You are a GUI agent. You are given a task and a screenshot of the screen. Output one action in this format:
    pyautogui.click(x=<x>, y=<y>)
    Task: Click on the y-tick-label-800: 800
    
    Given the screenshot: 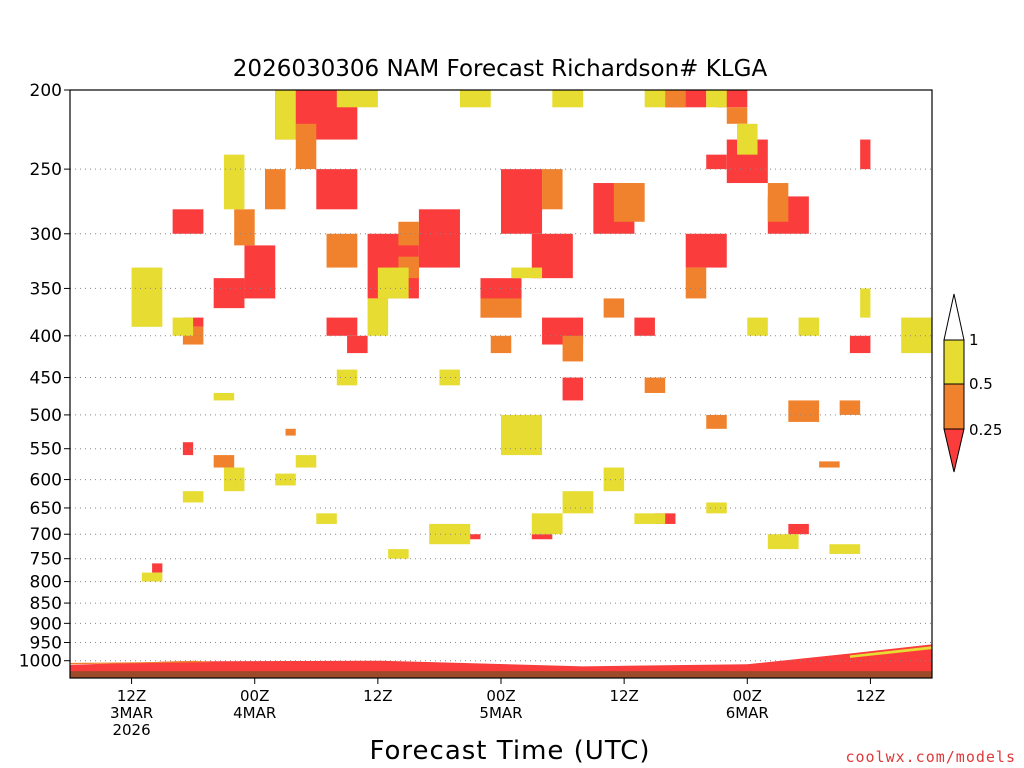 What is the action you would take?
    pyautogui.click(x=46, y=583)
    